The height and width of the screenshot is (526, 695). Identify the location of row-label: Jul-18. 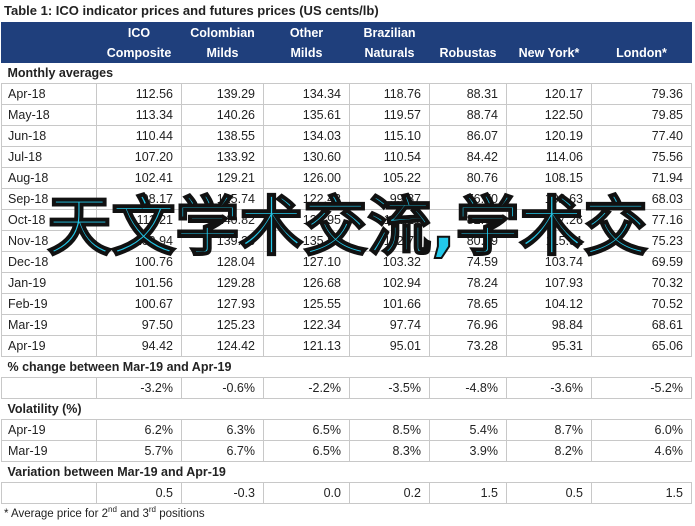
(49, 157).